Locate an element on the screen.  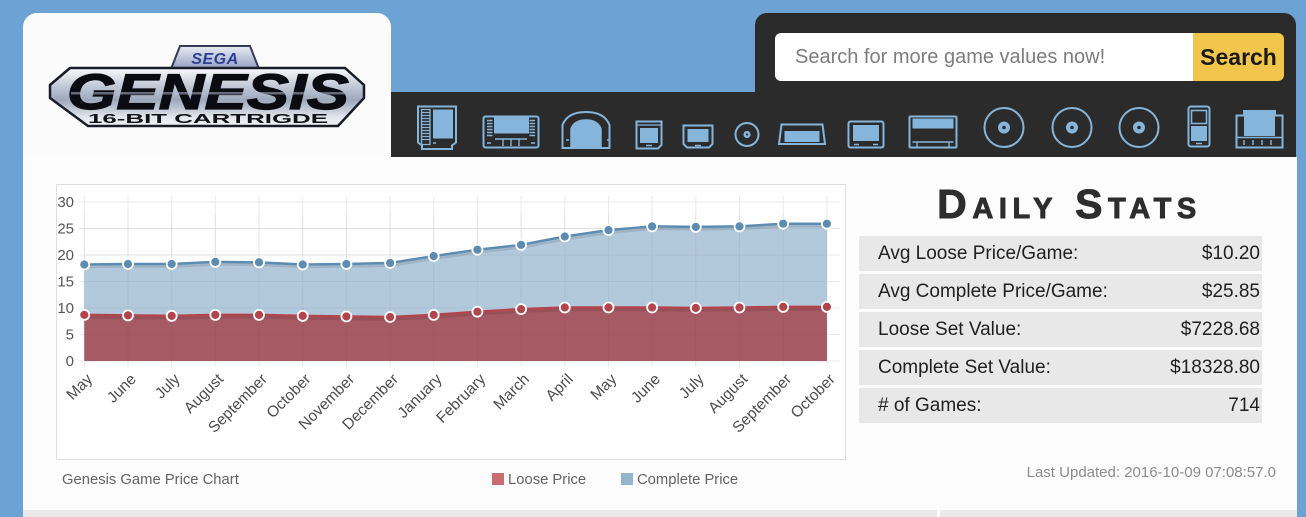
svg-text: 16-BIT CARTRIGDE is located at coordinates (208, 119).